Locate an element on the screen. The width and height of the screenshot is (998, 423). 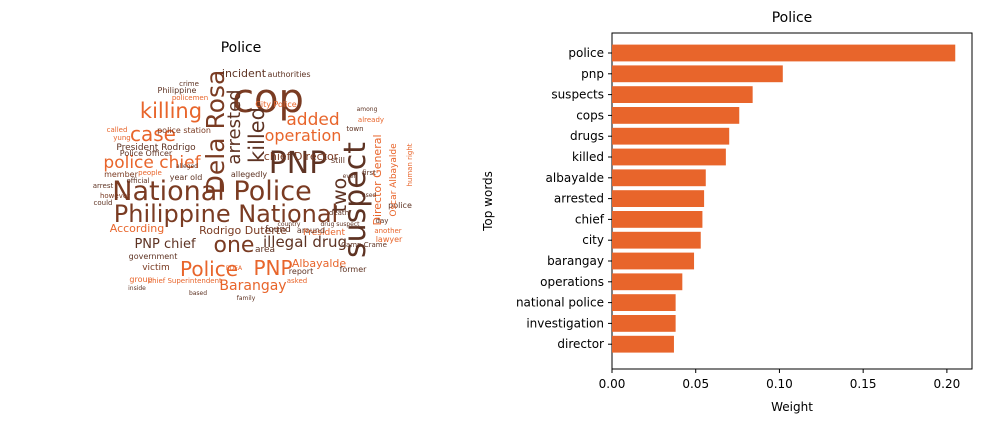
wordcloud-word: called is located at coordinates (117, 130).